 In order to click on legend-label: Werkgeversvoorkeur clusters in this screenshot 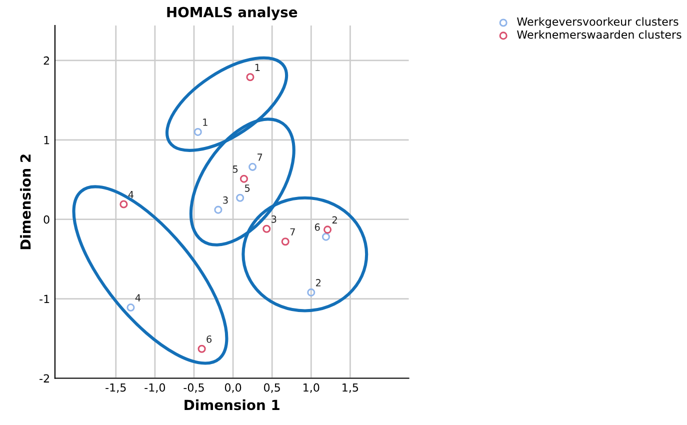, I will do `click(597, 22)`.